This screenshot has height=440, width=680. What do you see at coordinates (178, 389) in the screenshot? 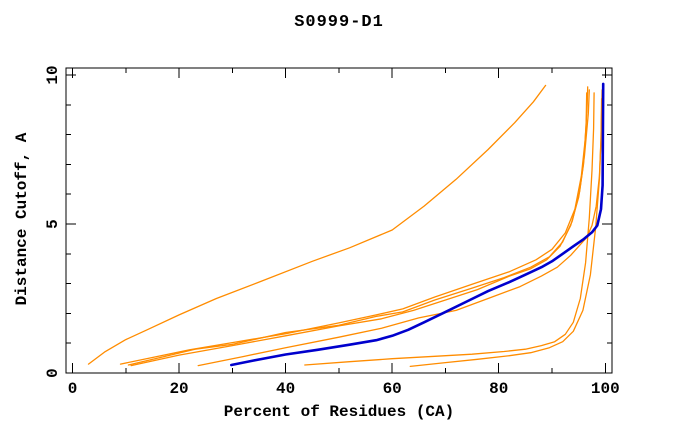
I see `x-tick-label: 20` at bounding box center [178, 389].